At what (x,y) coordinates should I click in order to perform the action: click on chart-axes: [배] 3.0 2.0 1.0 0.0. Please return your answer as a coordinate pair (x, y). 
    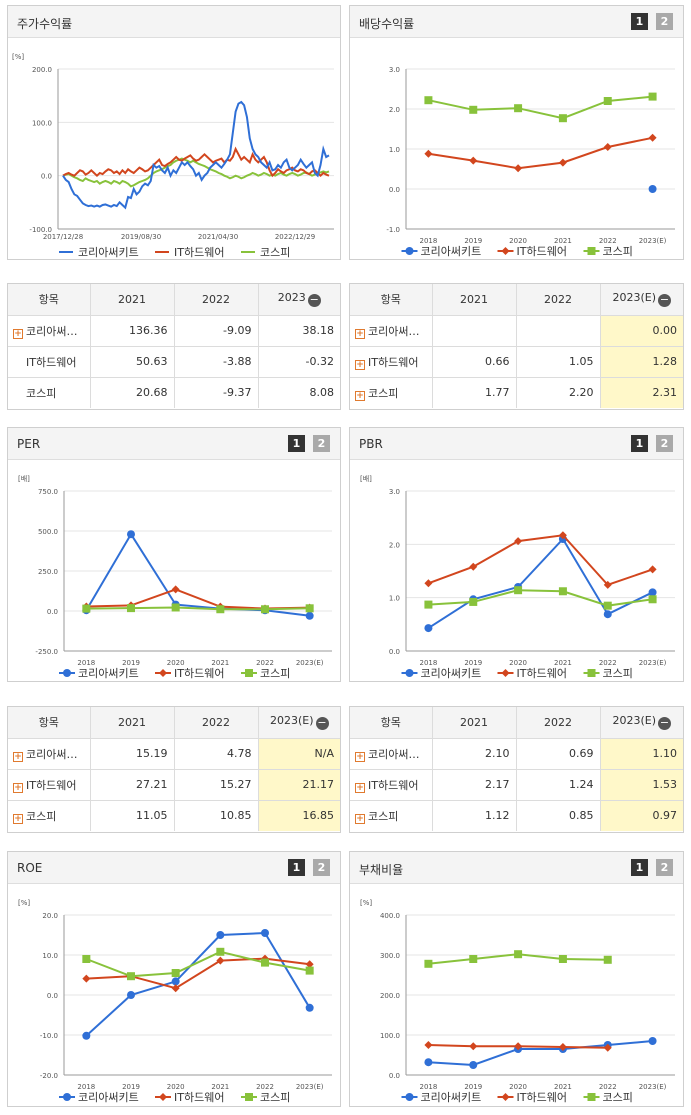
    Looking at the image, I should click on (517, 565).